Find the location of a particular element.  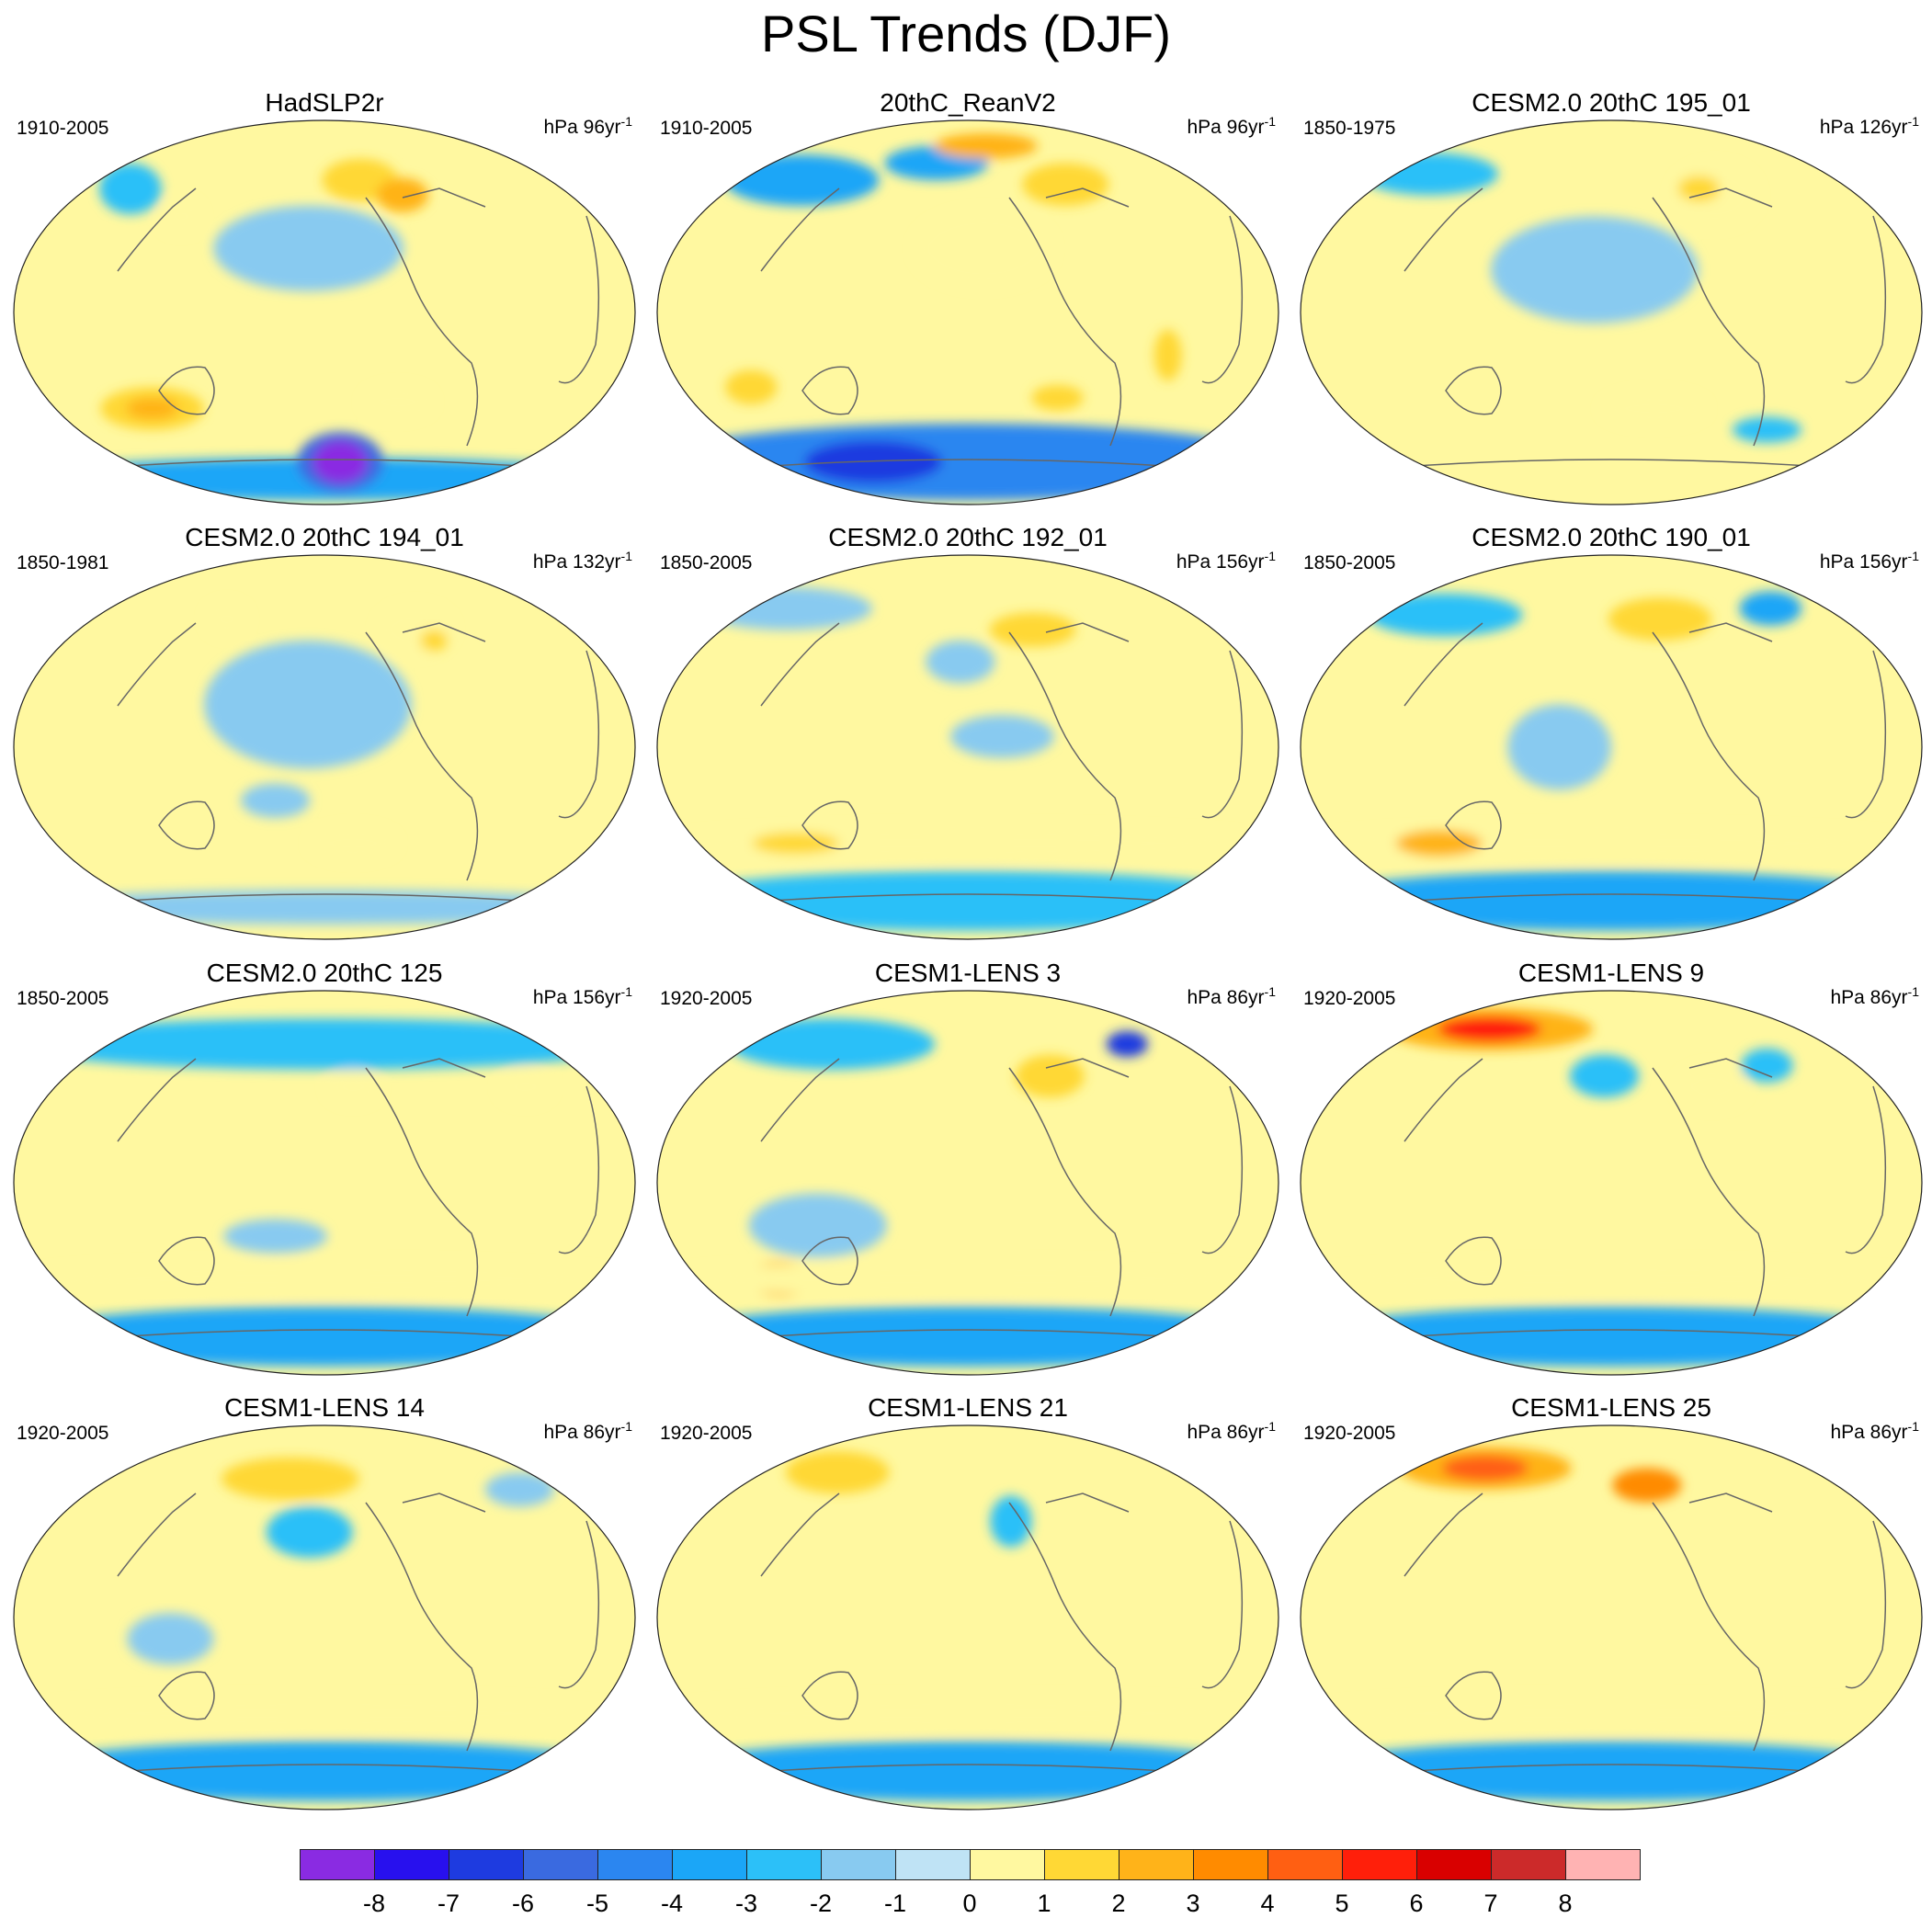

colorbar-tick-label: -3 is located at coordinates (746, 1903).